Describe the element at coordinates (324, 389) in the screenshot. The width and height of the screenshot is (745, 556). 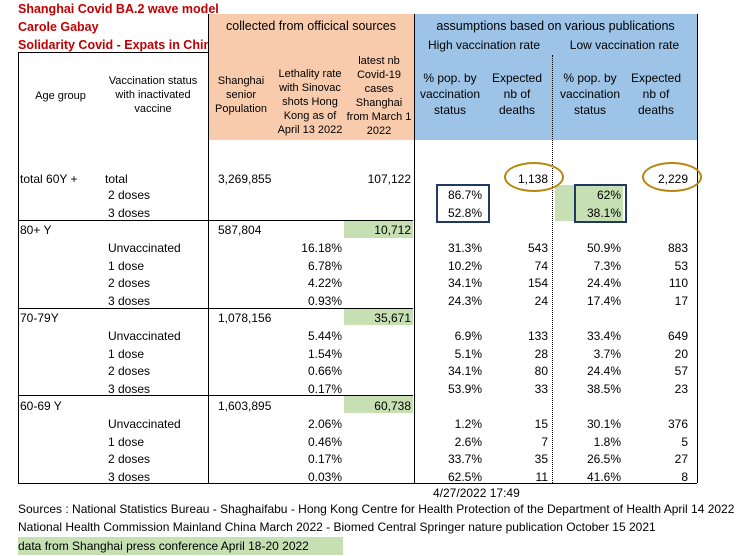
I see `lethality-cell: 0.17%` at that location.